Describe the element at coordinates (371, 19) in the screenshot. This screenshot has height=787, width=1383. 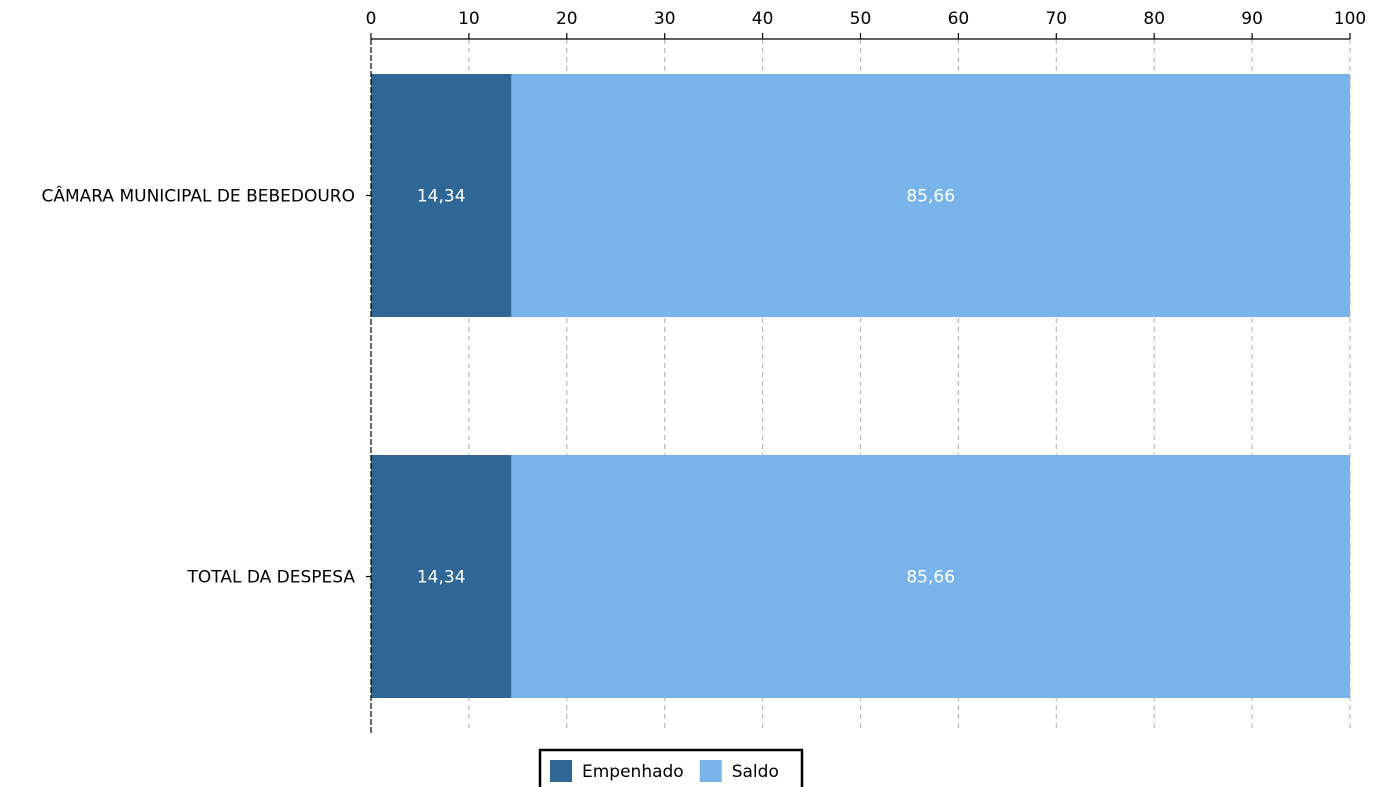
I see `x-tick-label: 0` at that location.